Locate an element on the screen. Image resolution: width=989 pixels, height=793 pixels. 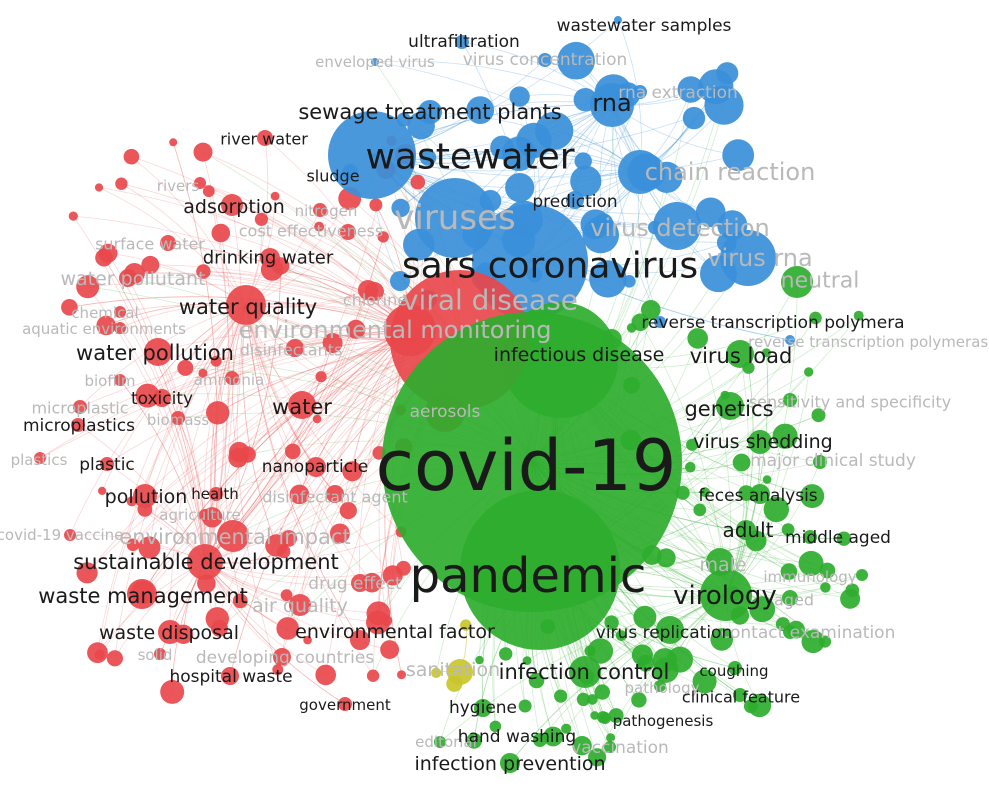
node-toxicity is located at coordinates (162, 398).